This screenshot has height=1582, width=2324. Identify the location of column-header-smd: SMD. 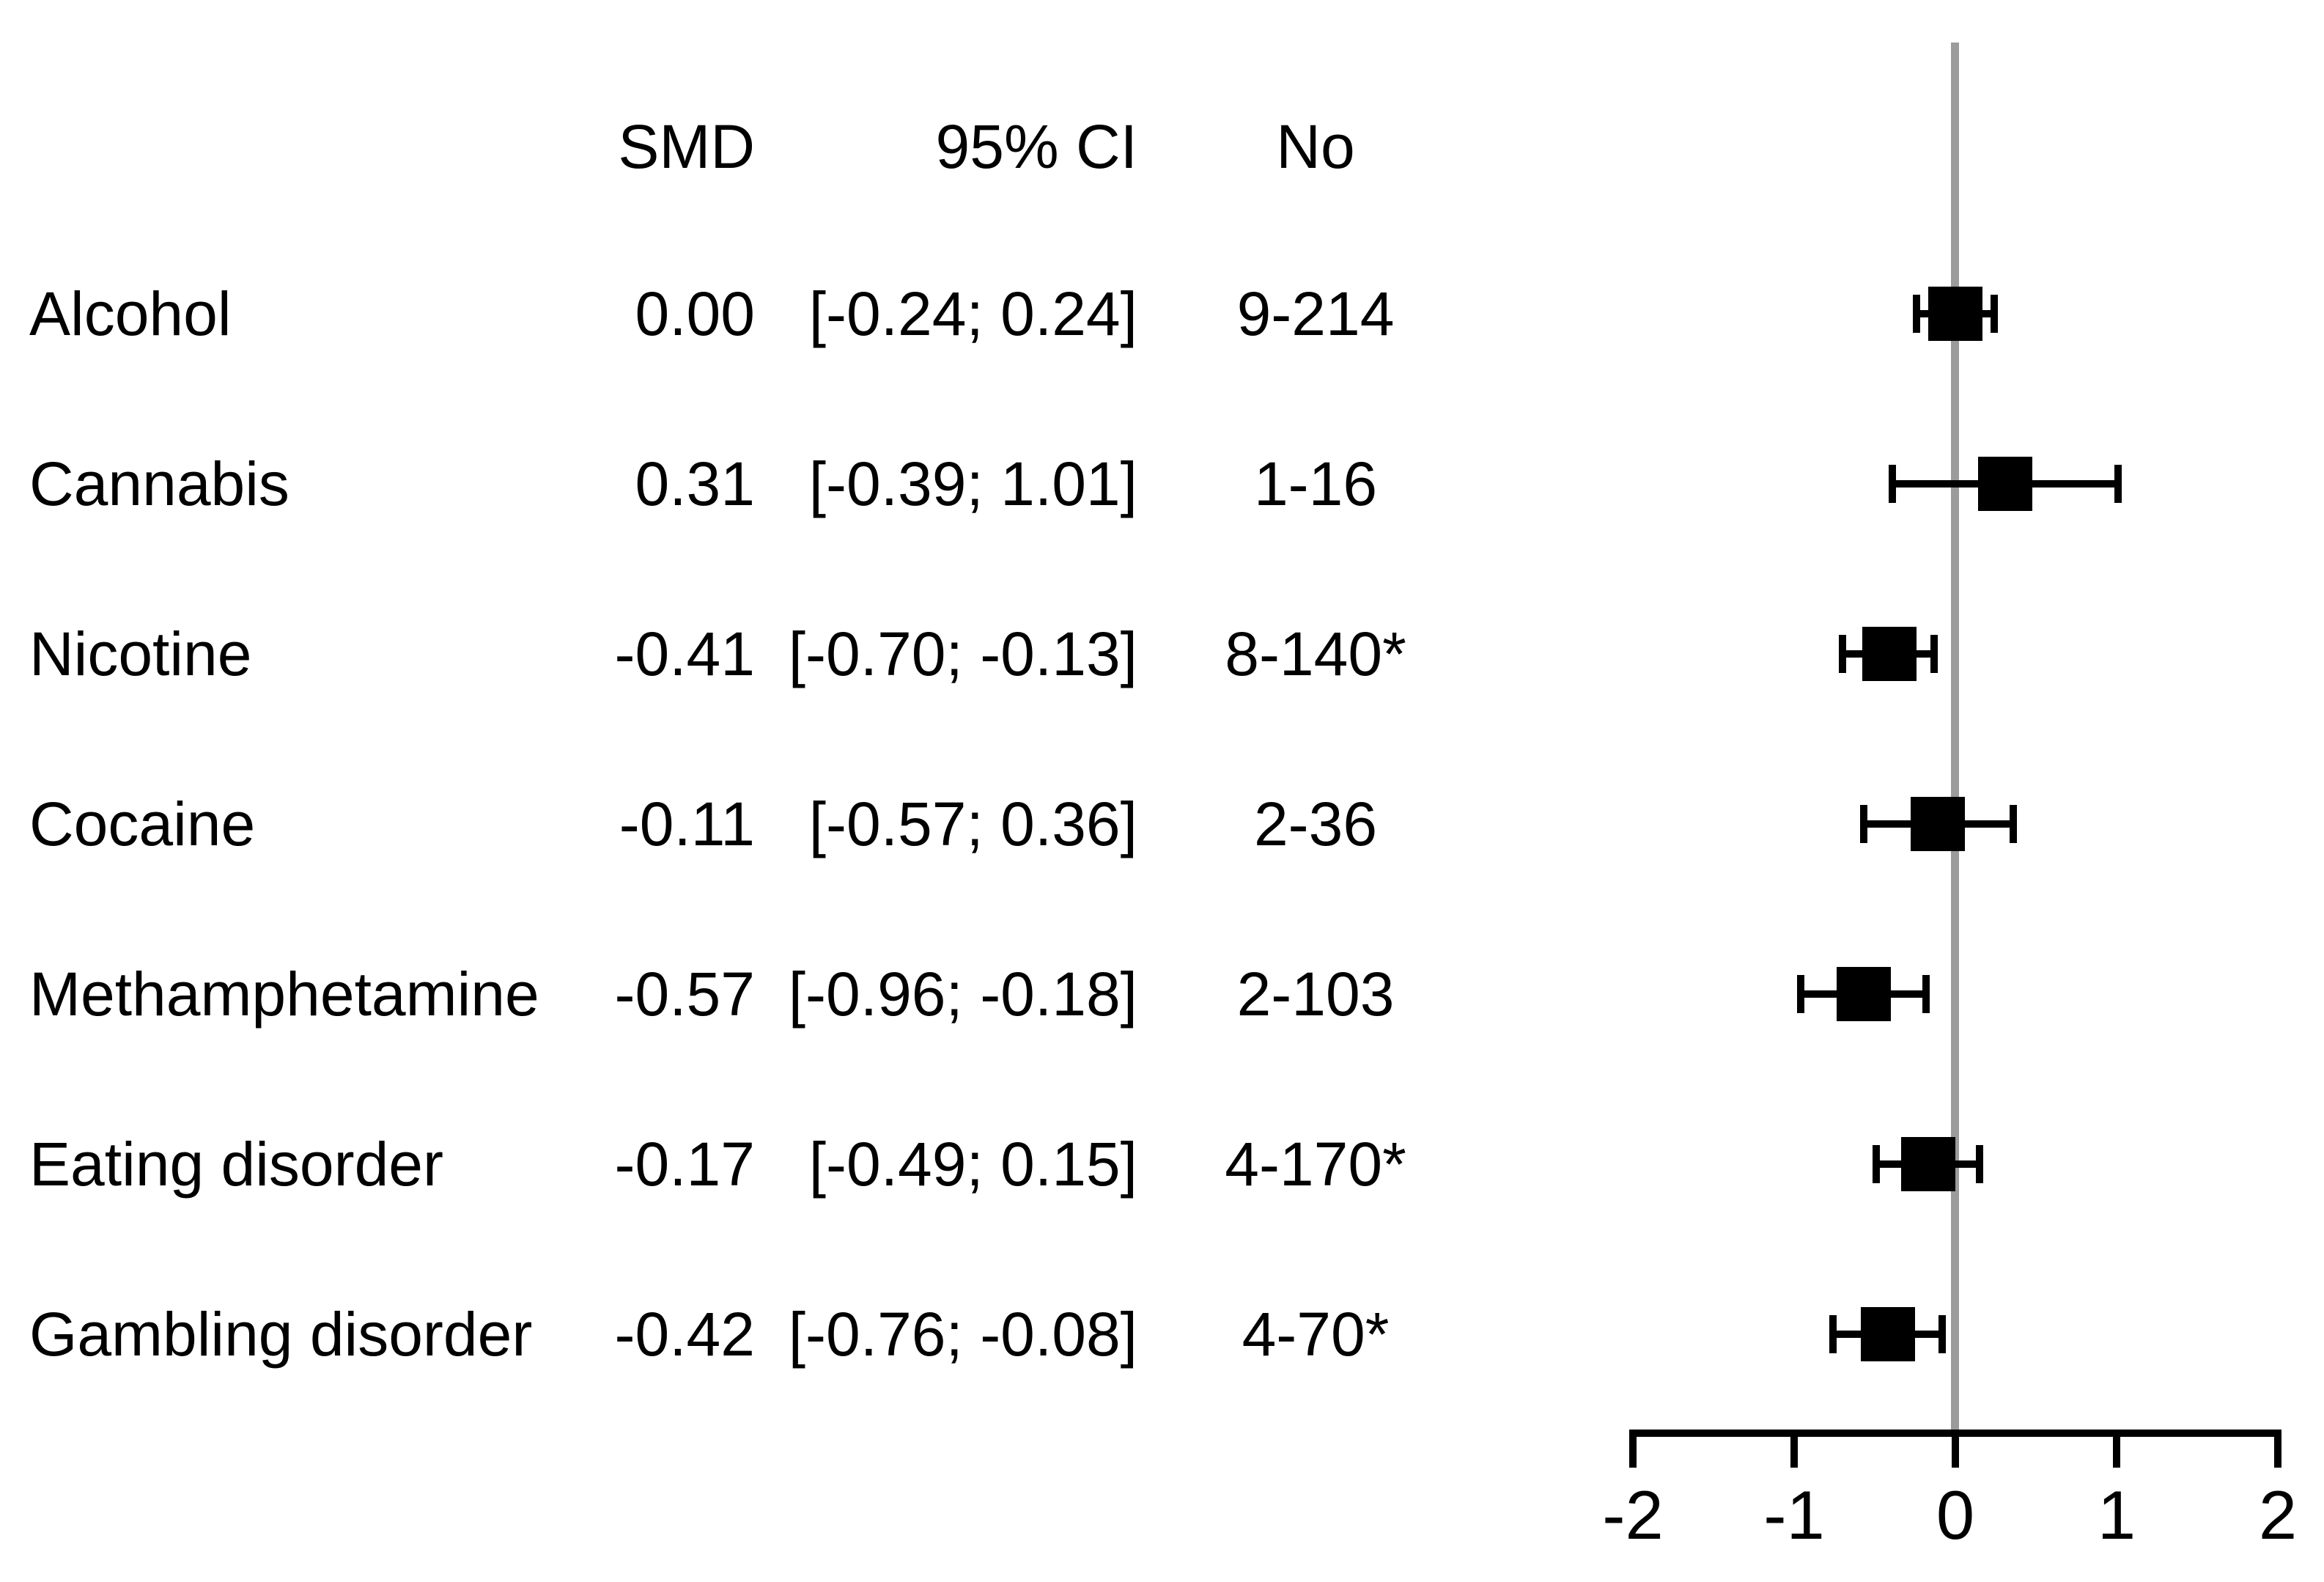
(686, 146).